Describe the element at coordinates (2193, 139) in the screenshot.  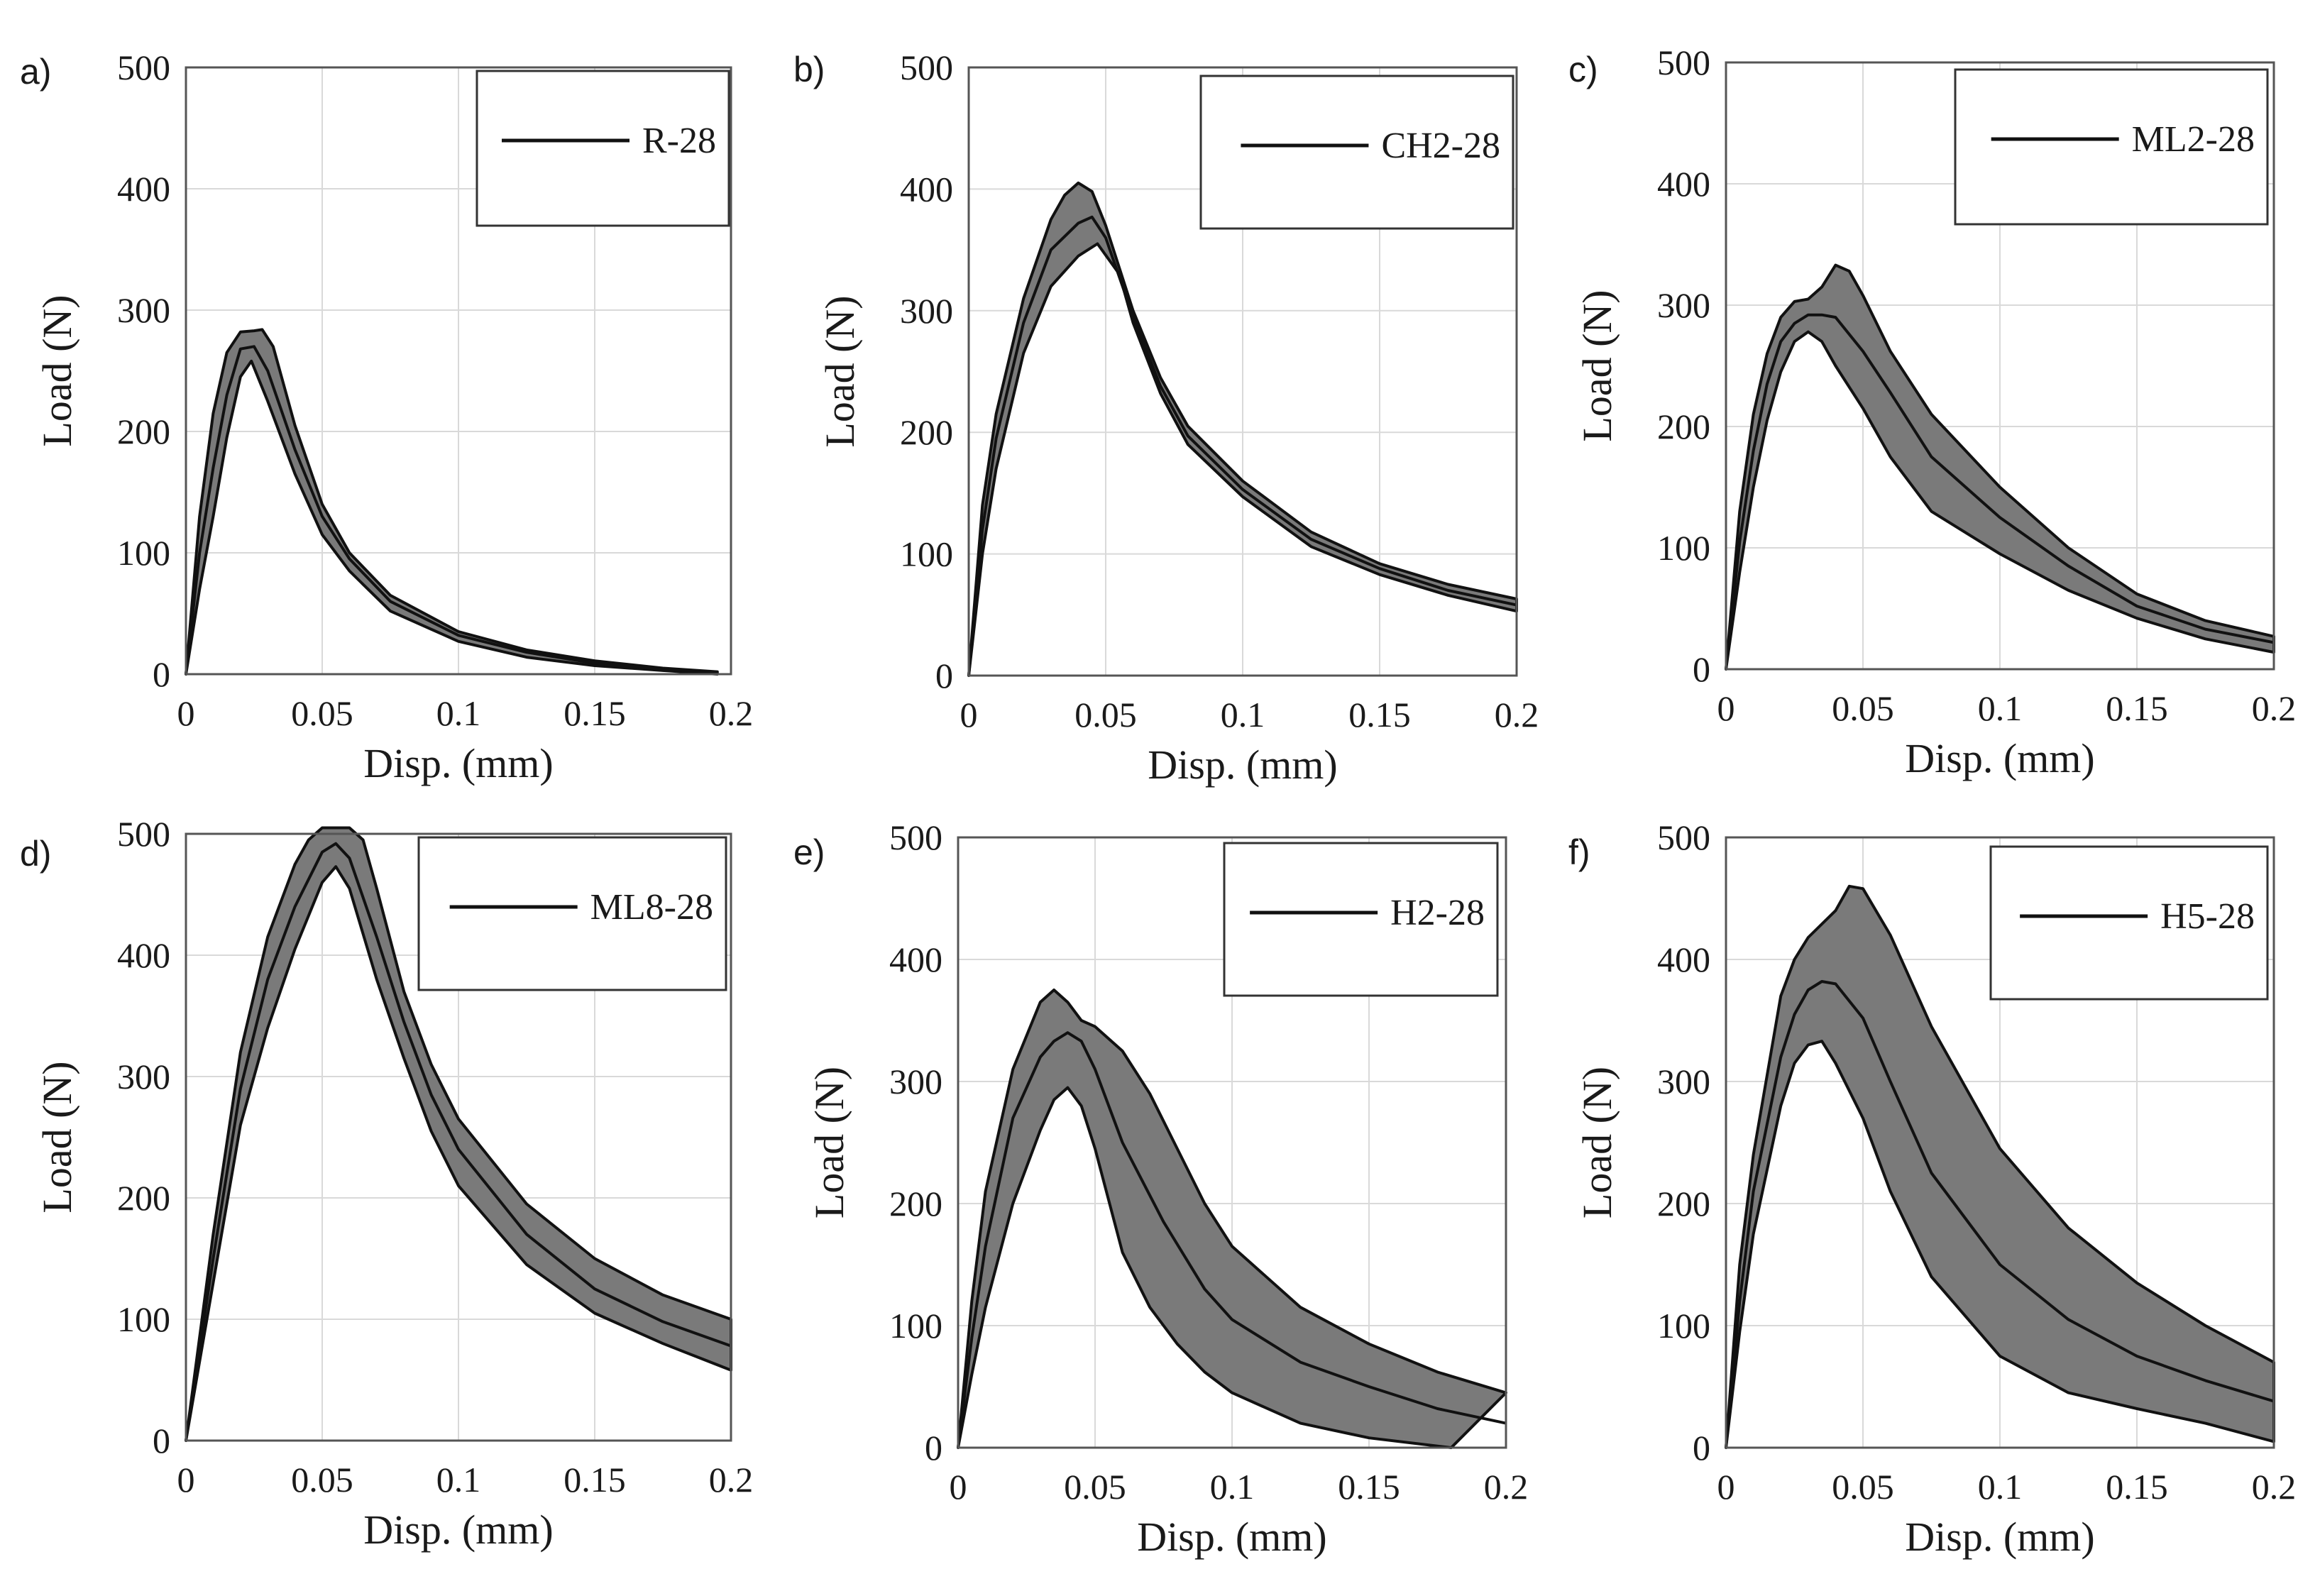
I see `legend-label: ML2-28` at that location.